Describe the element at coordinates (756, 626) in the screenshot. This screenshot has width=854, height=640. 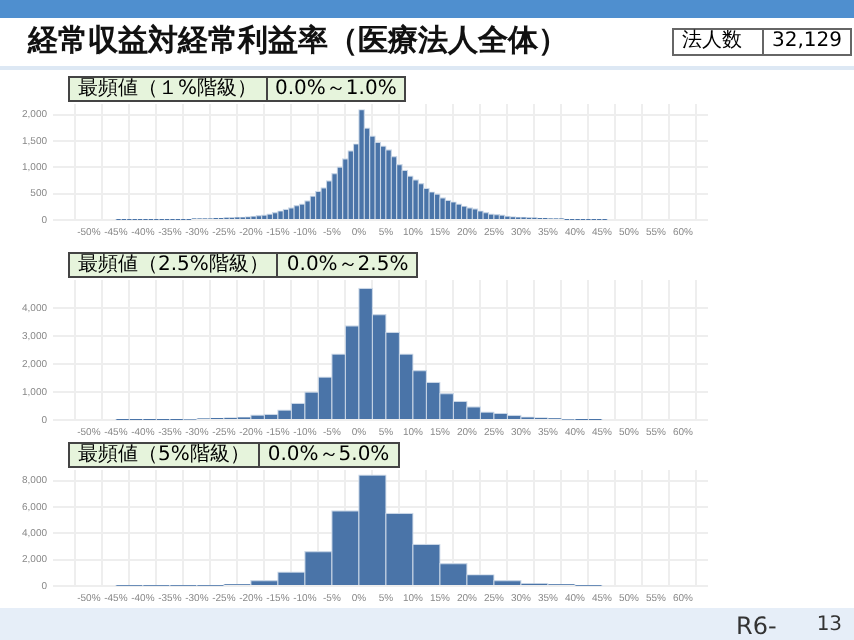
I see `text: R6-` at that location.